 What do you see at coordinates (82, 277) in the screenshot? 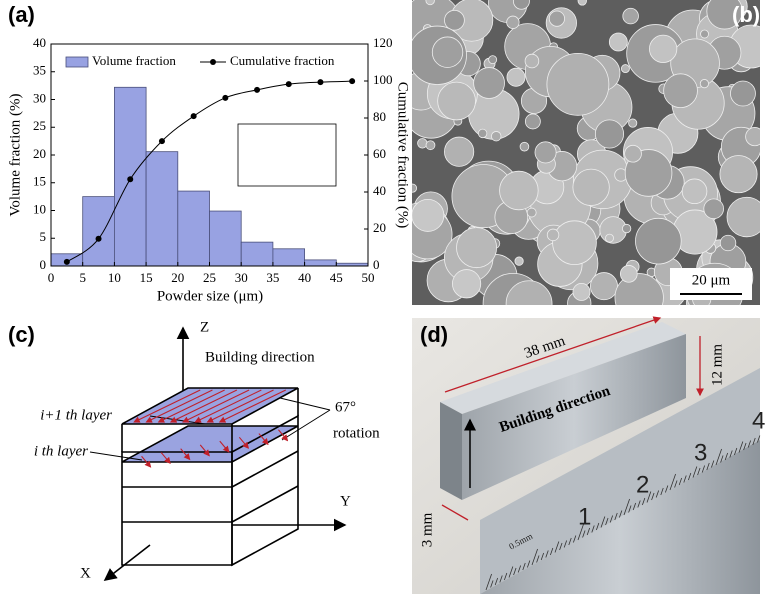
I see `x-tick-label: 5` at bounding box center [82, 277].